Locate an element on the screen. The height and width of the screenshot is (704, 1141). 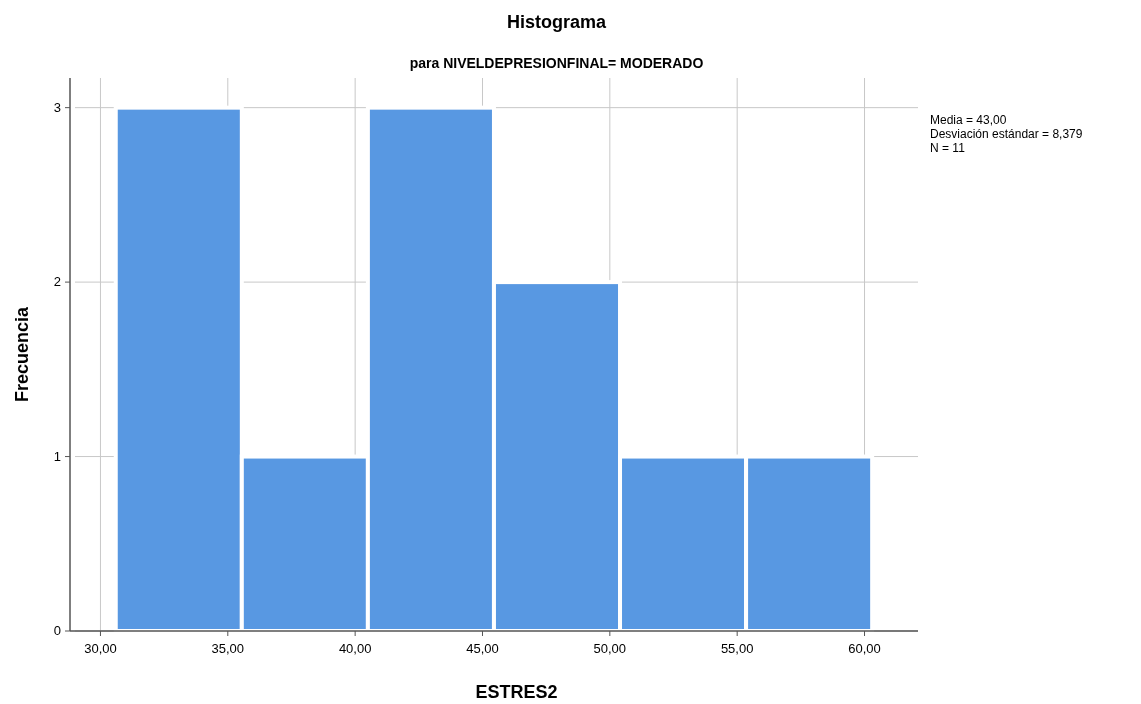
text: Desviación estándar = 8,379 is located at coordinates (1006, 134).